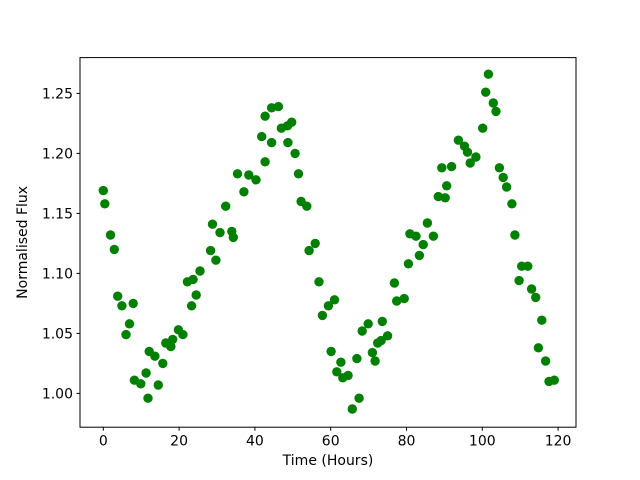 This screenshot has height=480, width=640. I want to click on x-tick-label: 40, so click(255, 442).